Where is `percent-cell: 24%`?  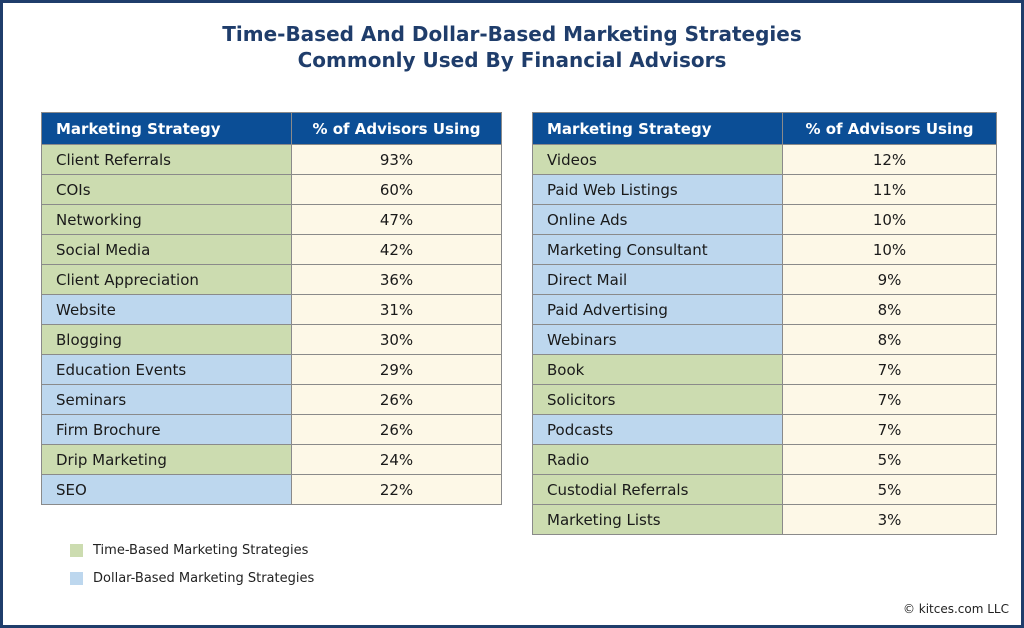
percent-cell: 24% is located at coordinates (396, 459).